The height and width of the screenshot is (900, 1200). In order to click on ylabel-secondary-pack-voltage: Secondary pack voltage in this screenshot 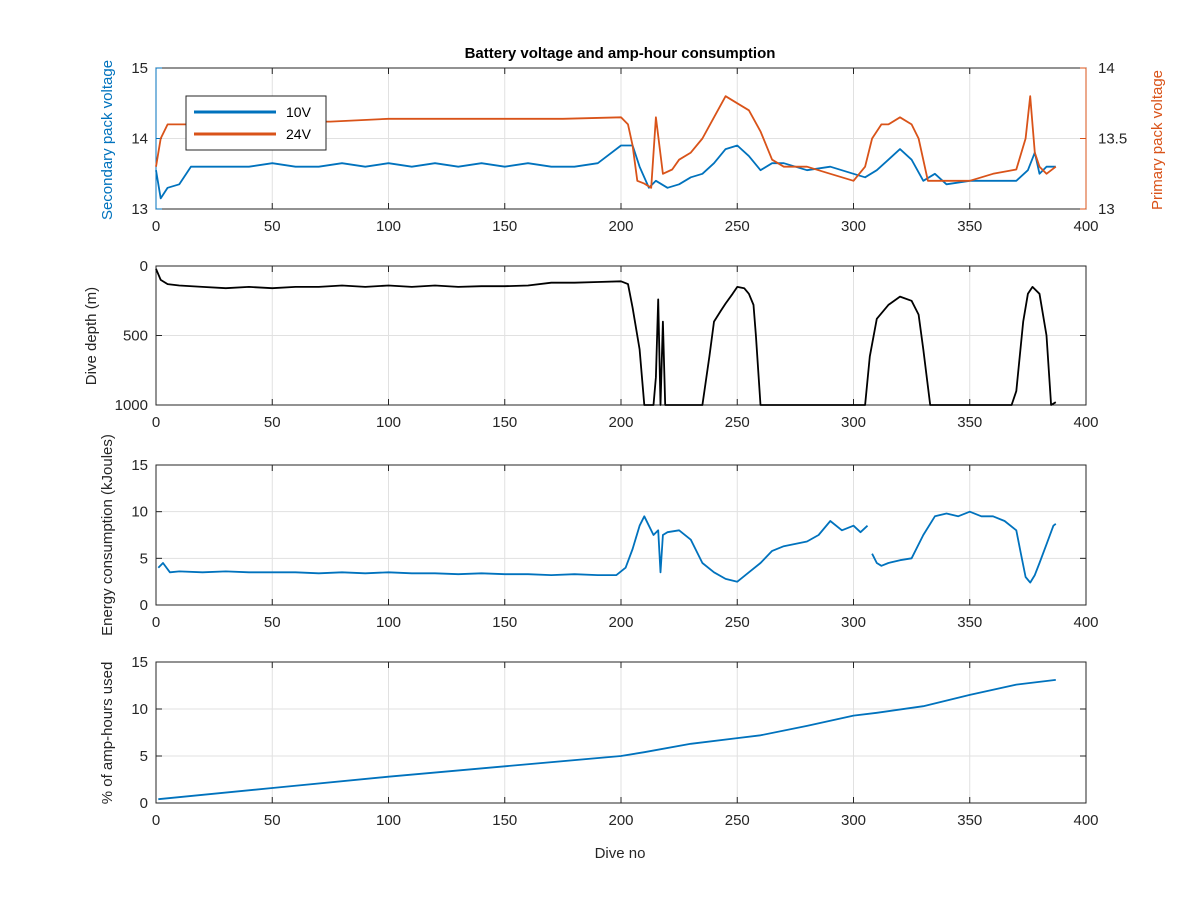, I will do `click(107, 140)`.